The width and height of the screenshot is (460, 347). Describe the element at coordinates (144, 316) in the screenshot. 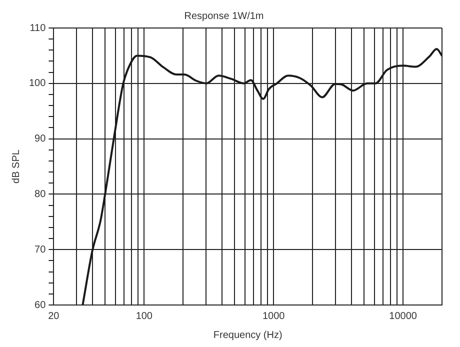

I see `x-tick-label: 100` at that location.